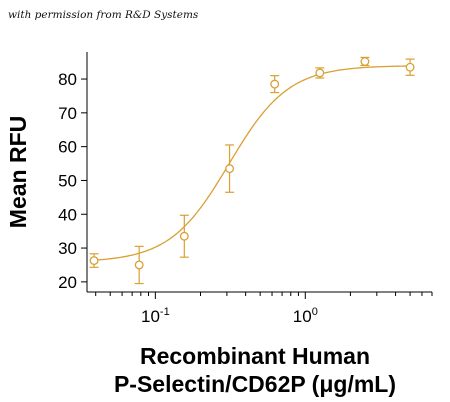  I want to click on x-tick-label: 10⁻¹, so click(155, 316).